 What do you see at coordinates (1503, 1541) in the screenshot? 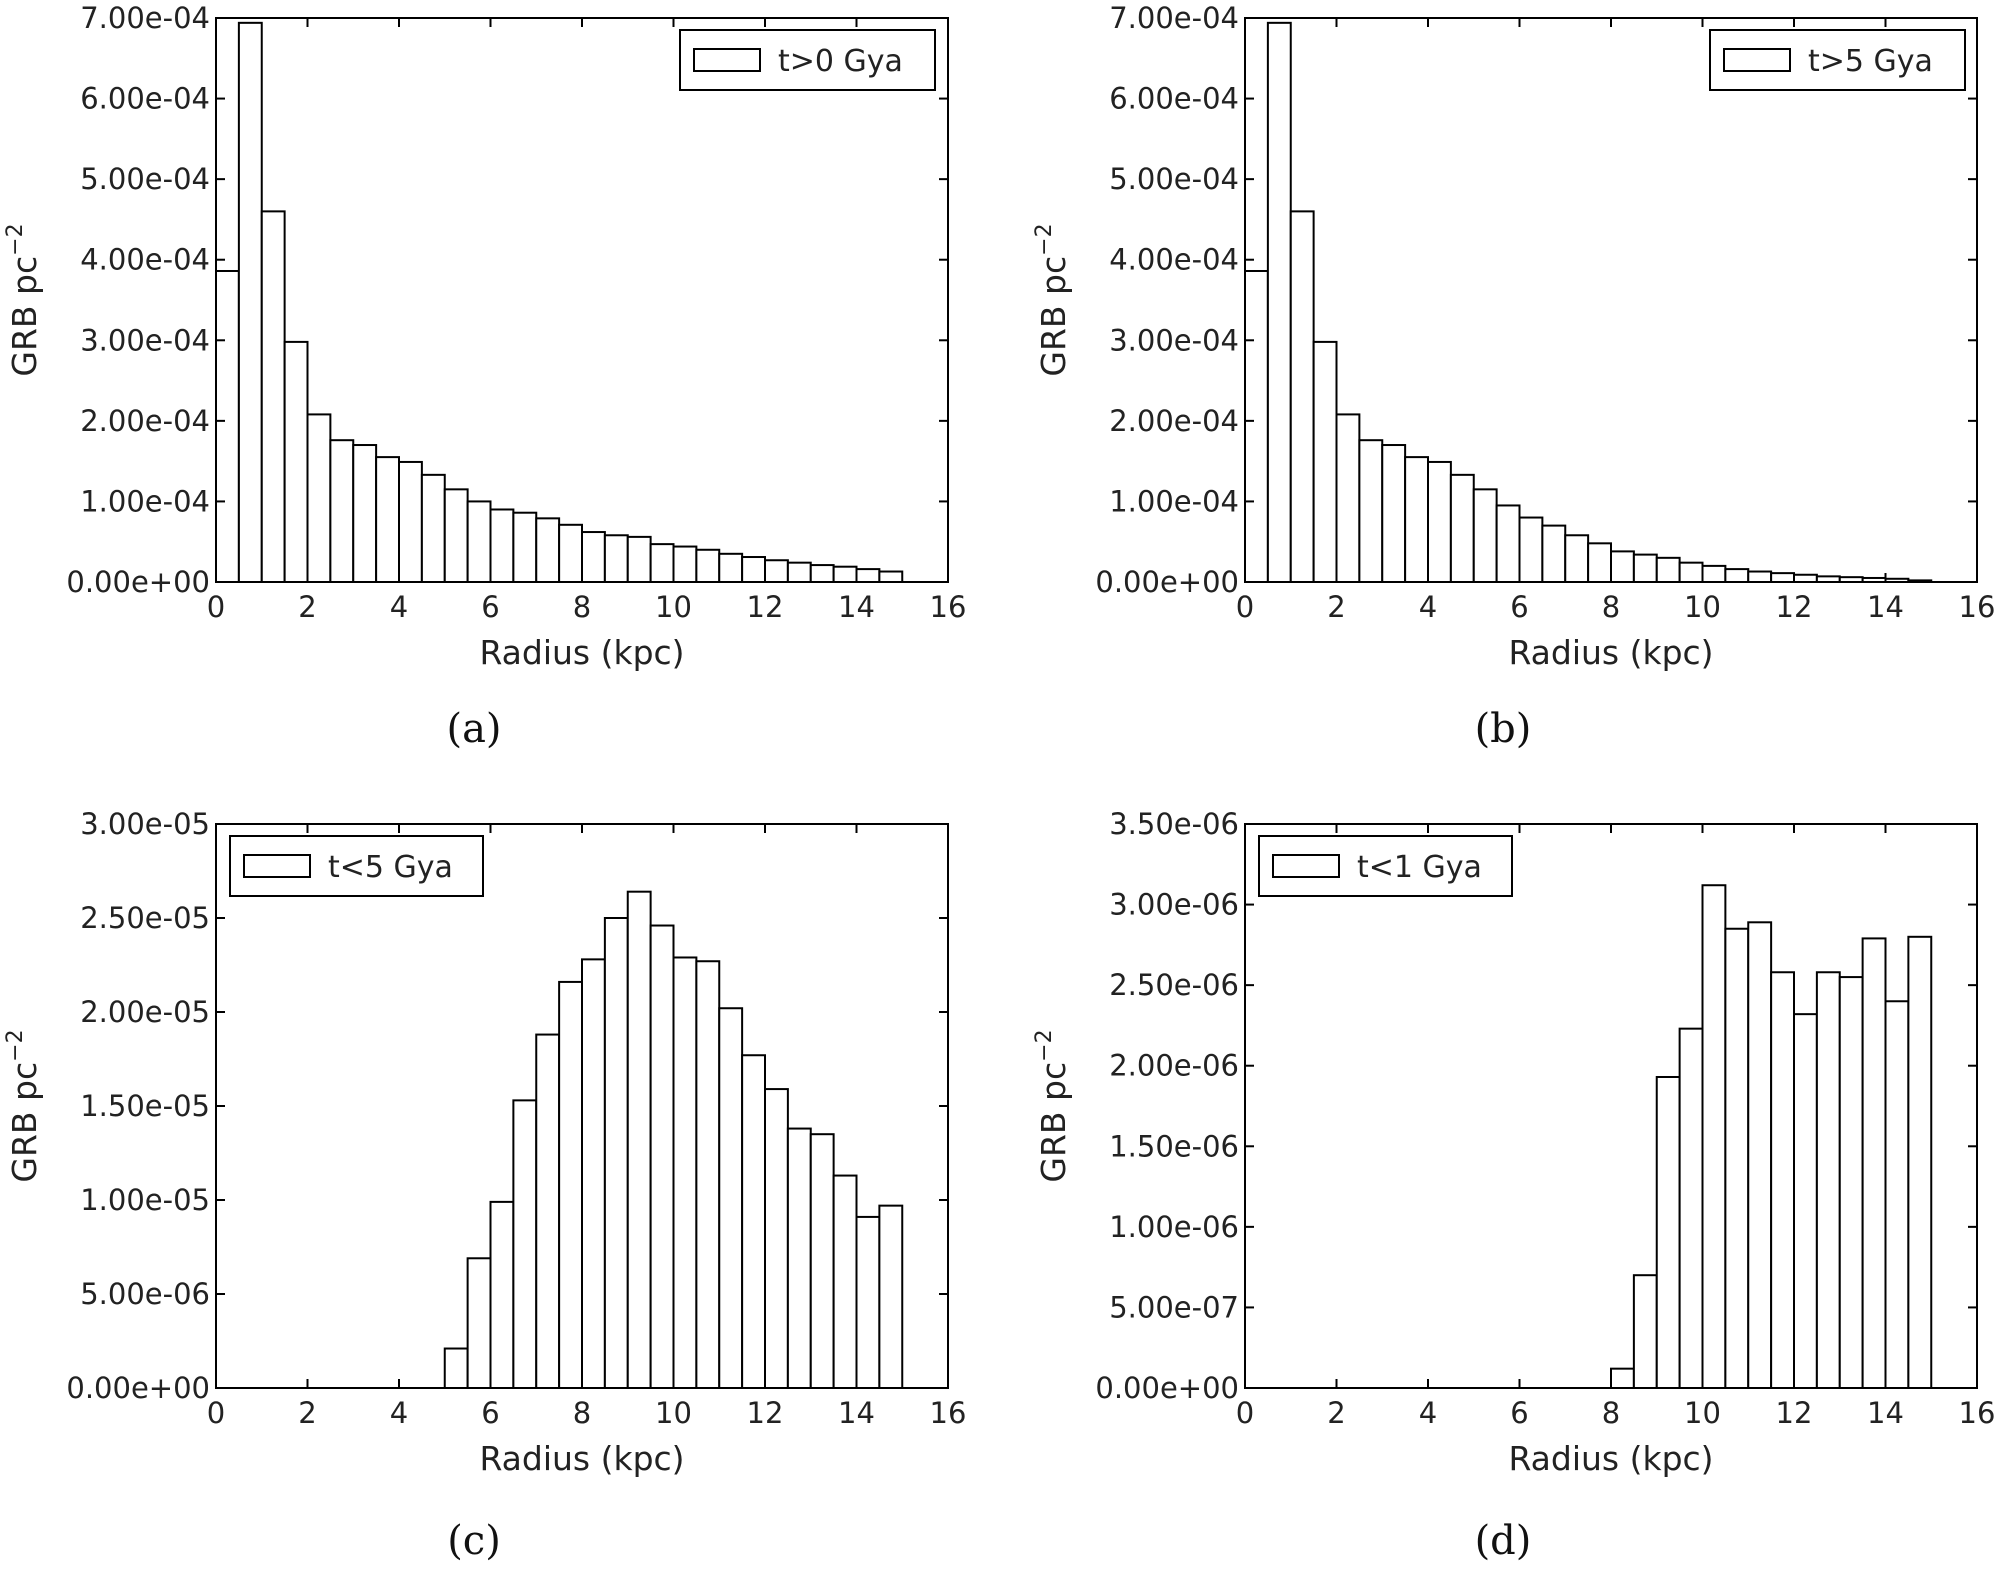
I see `panel-caption: (d)` at bounding box center [1503, 1541].